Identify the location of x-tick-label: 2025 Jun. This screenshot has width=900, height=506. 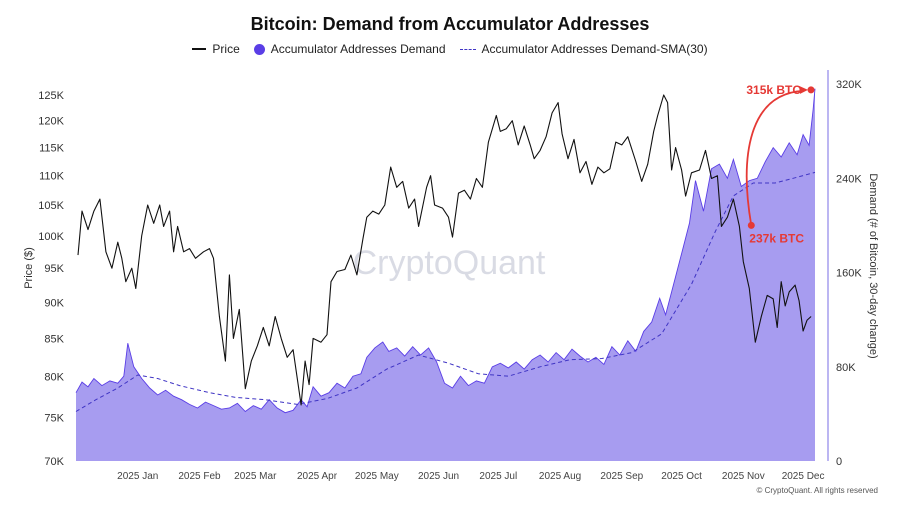
(438, 476).